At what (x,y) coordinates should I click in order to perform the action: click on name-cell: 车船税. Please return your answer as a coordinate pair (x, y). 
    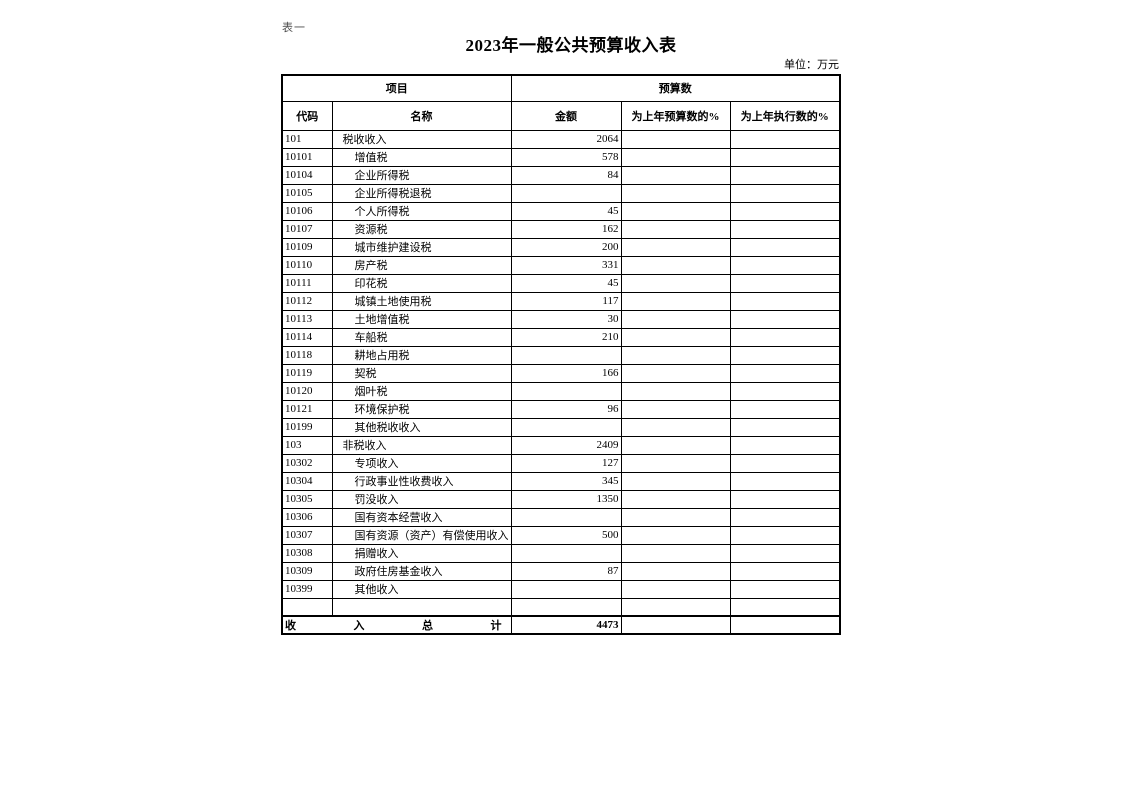
    Looking at the image, I should click on (421, 337).